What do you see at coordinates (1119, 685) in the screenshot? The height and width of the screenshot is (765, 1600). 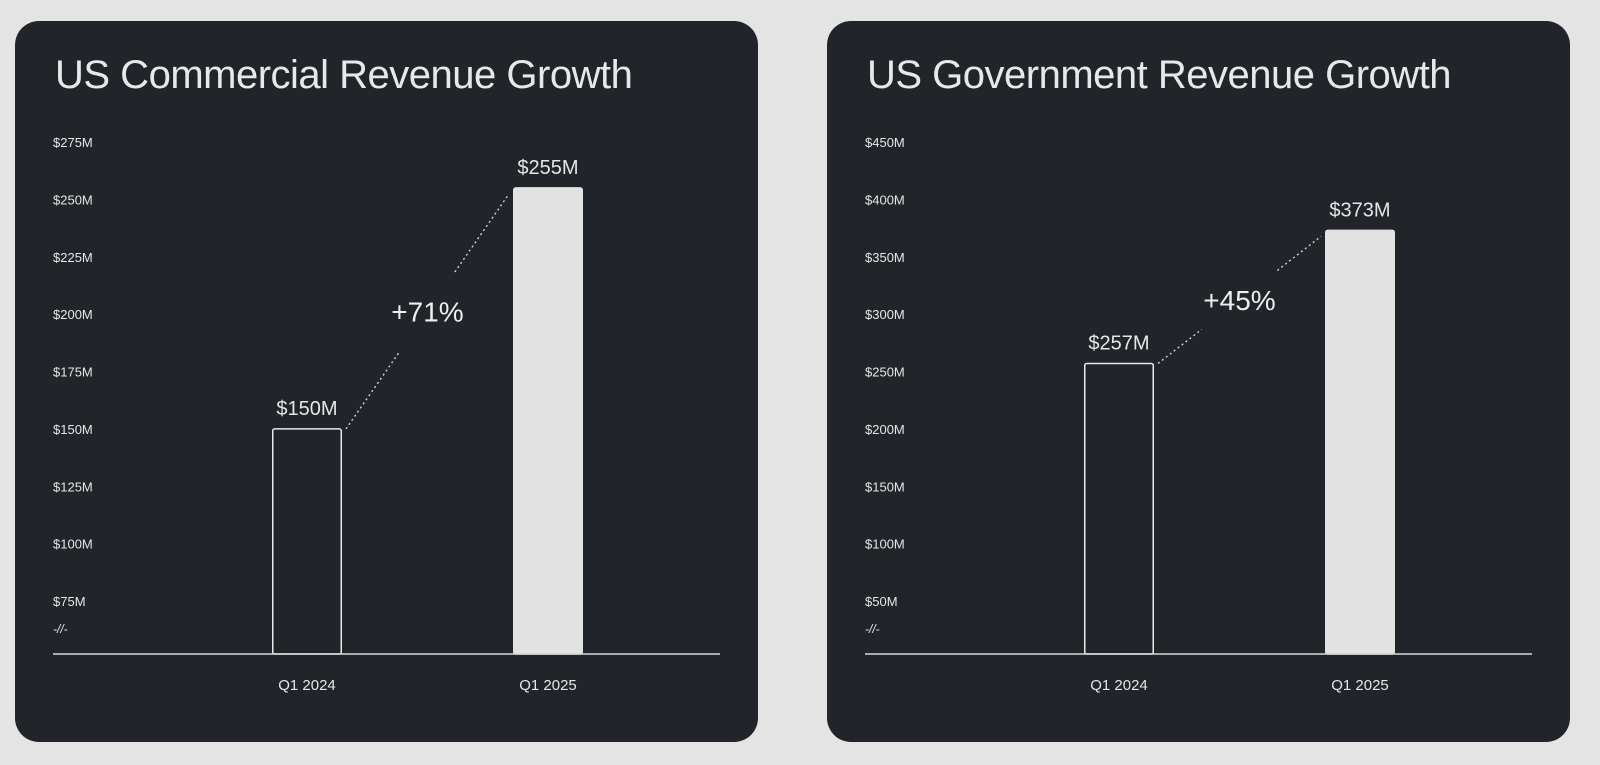 I see `government-x-tick-label: Q1 2024` at bounding box center [1119, 685].